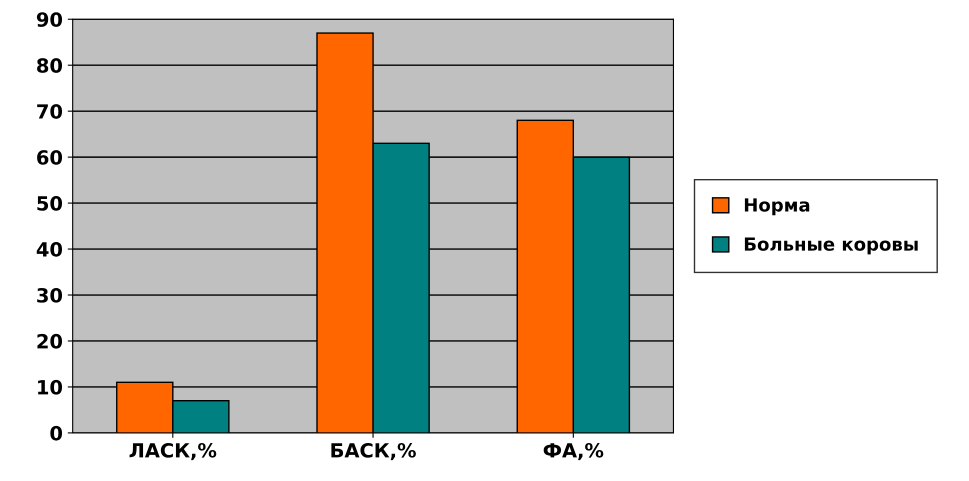 Image resolution: width=969 pixels, height=481 pixels. I want to click on y-tick-label: 50, so click(49, 203).